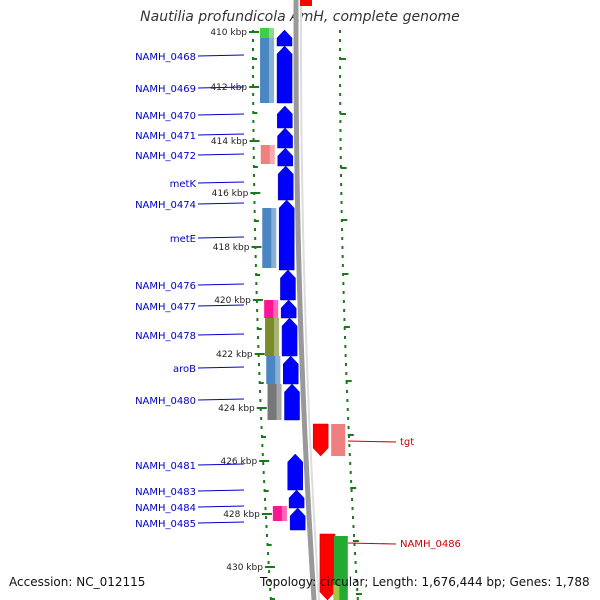 The width and height of the screenshot is (600, 600). What do you see at coordinates (234, 355) in the screenshot?
I see `ruler-kbp-label: 422 kbp` at bounding box center [234, 355].